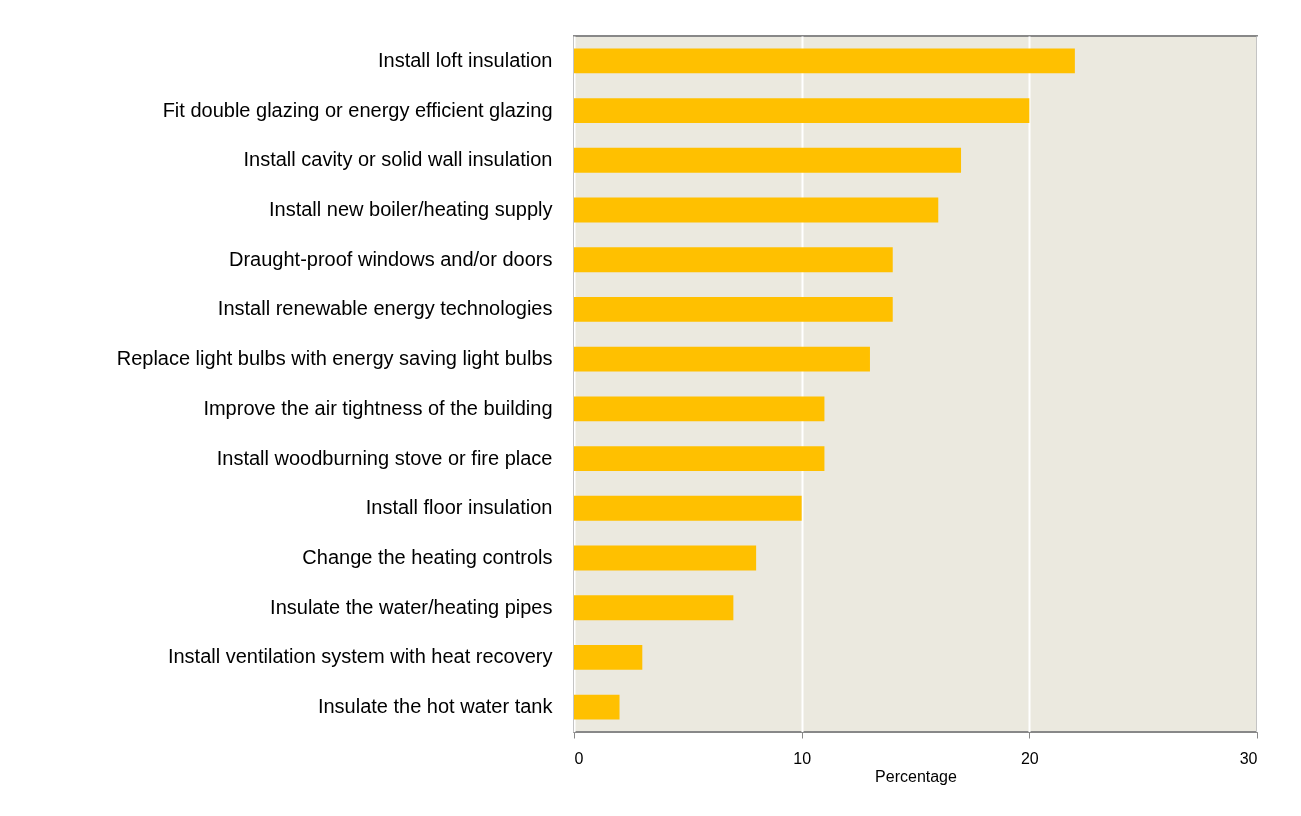 Image resolution: width=1301 pixels, height=816 pixels. Describe the element at coordinates (579, 758) in the screenshot. I see `x-tick-label: 0` at that location.